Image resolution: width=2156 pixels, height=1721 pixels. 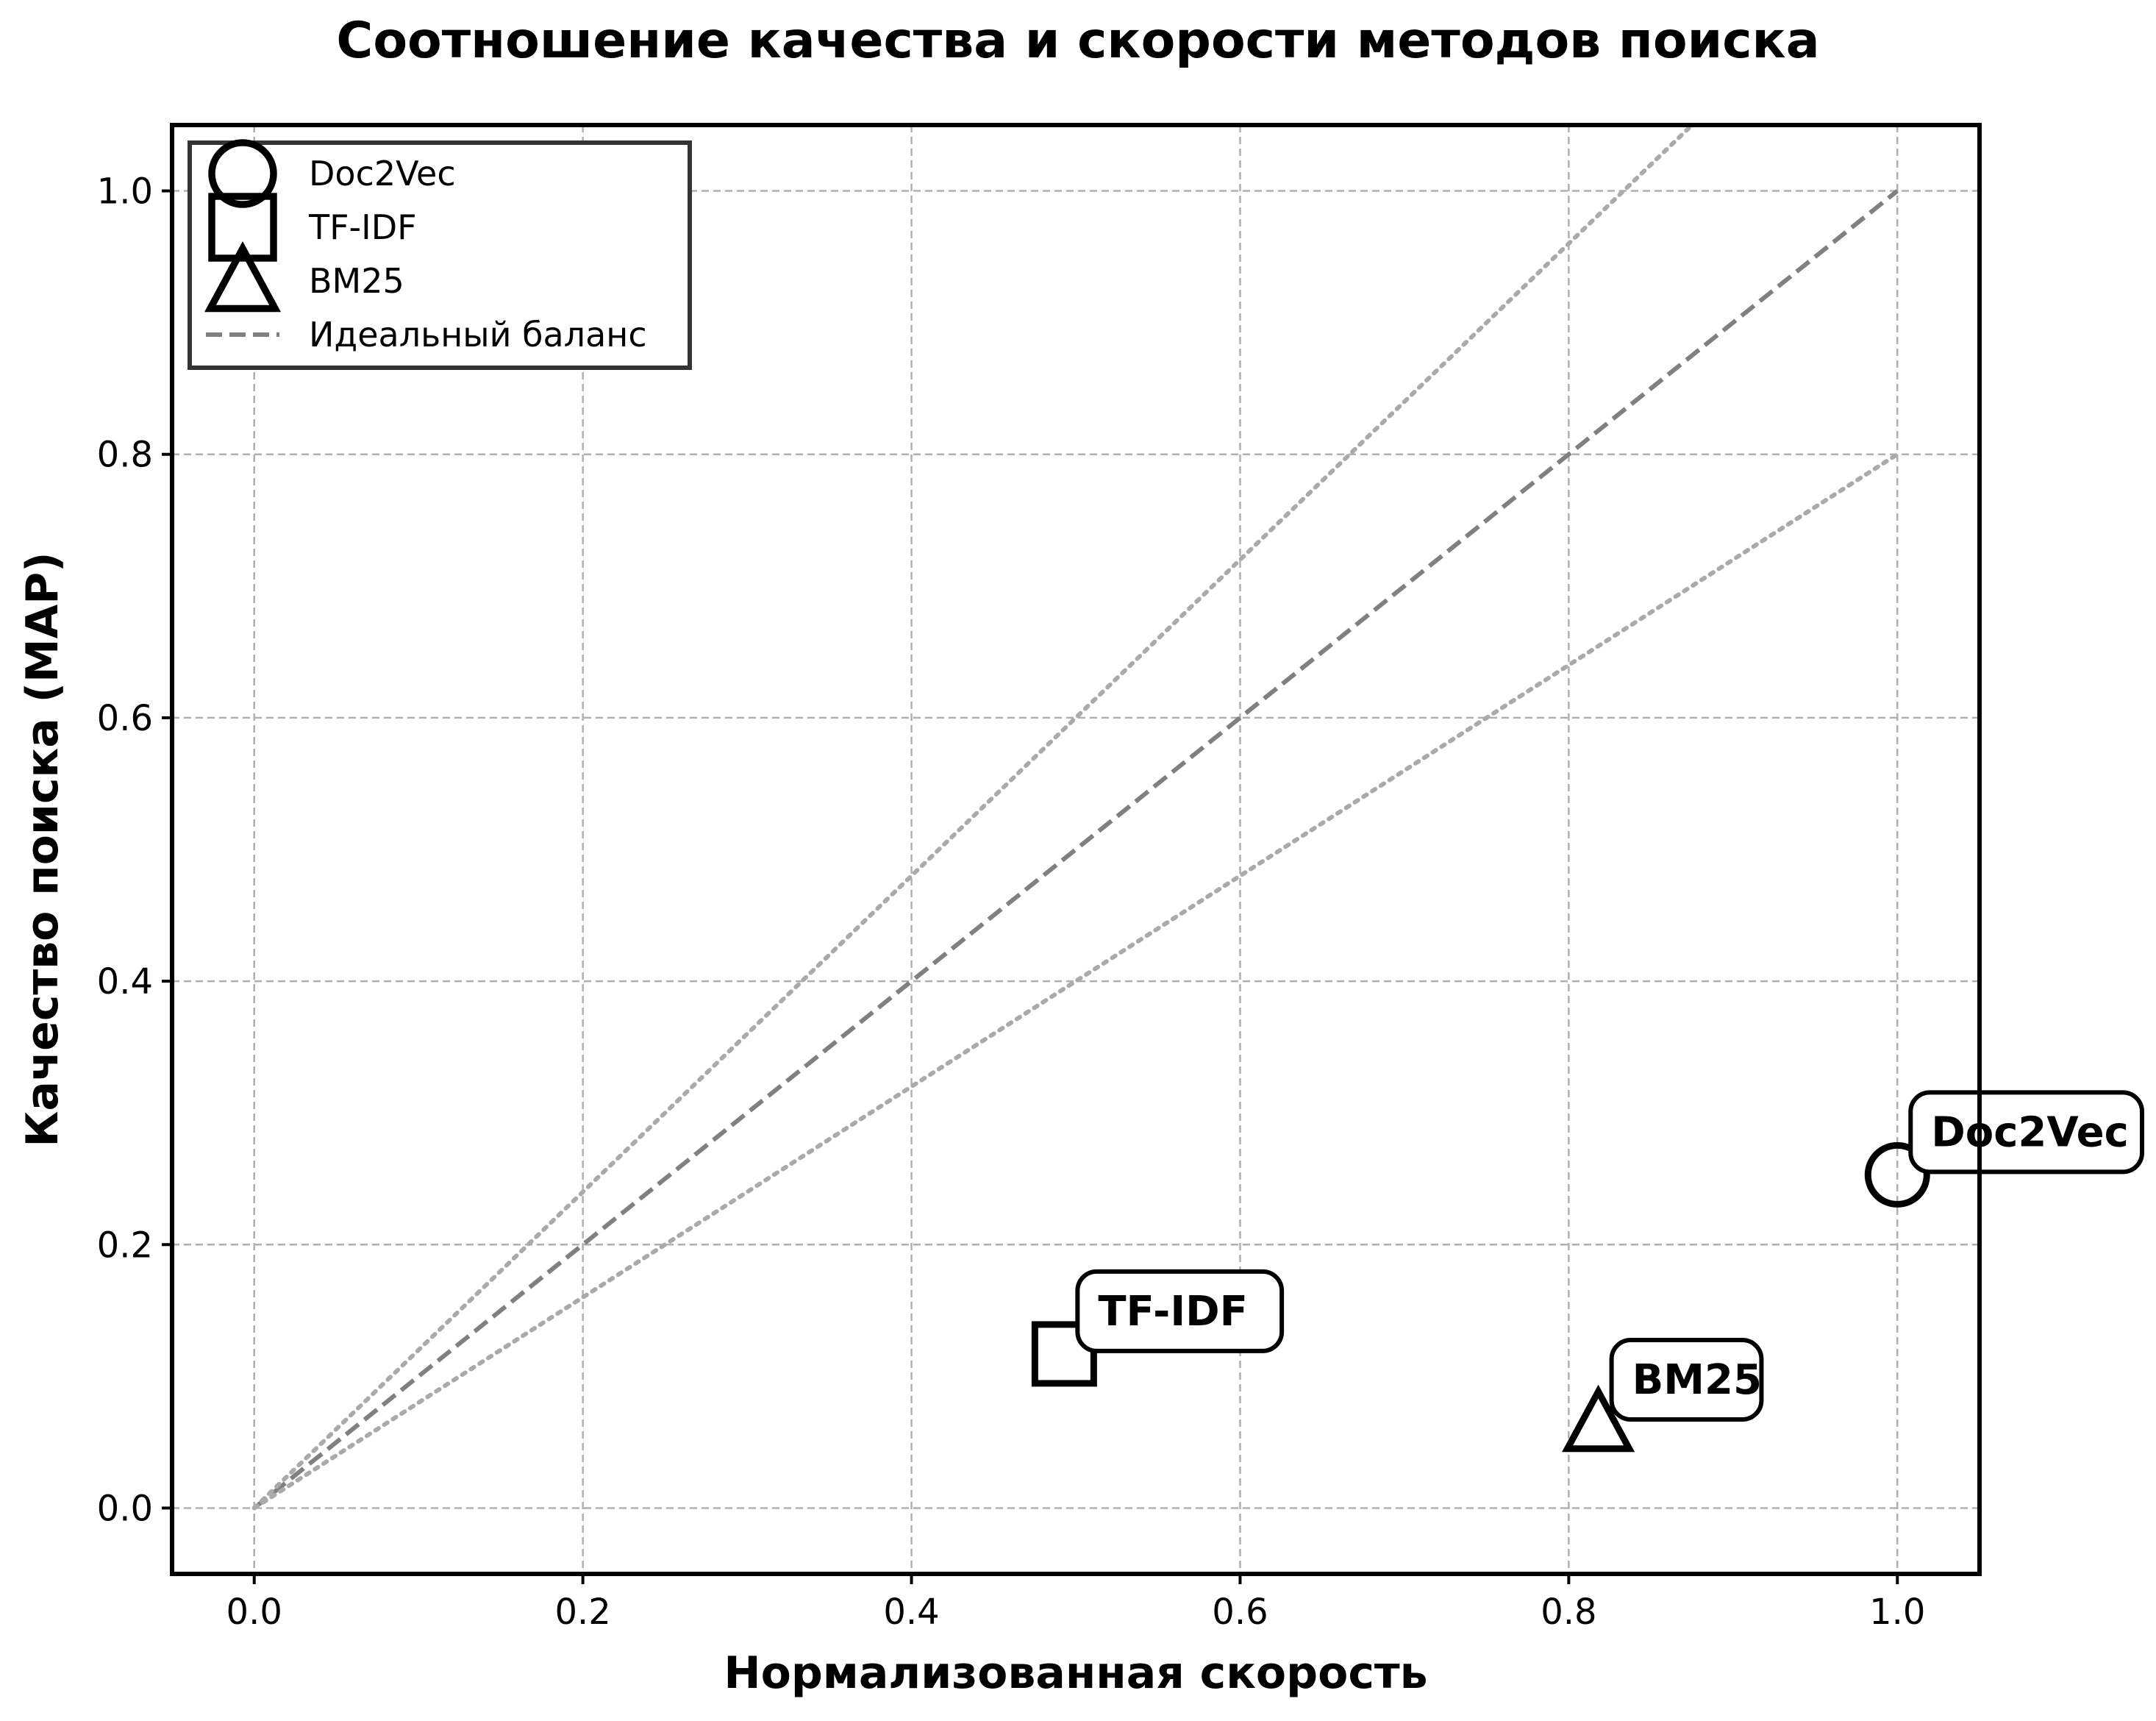 I want to click on label-box-doc2vec, so click(x=2026, y=1132).